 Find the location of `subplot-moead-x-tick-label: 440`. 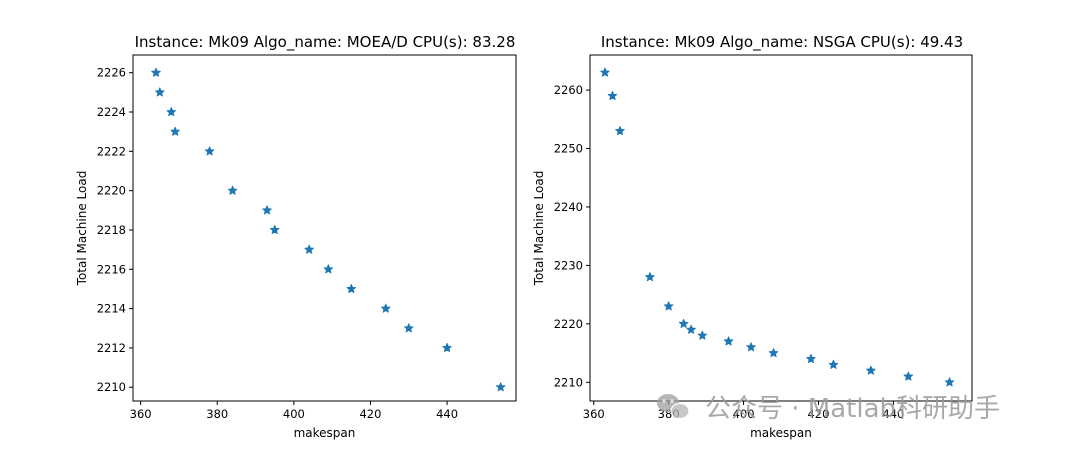

subplot-moead-x-tick-label: 440 is located at coordinates (447, 414).